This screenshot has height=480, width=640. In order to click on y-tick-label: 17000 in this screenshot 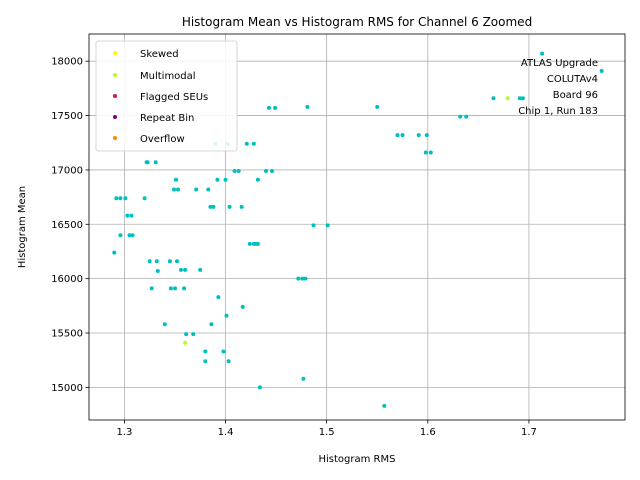, I will do `click(67, 170)`.